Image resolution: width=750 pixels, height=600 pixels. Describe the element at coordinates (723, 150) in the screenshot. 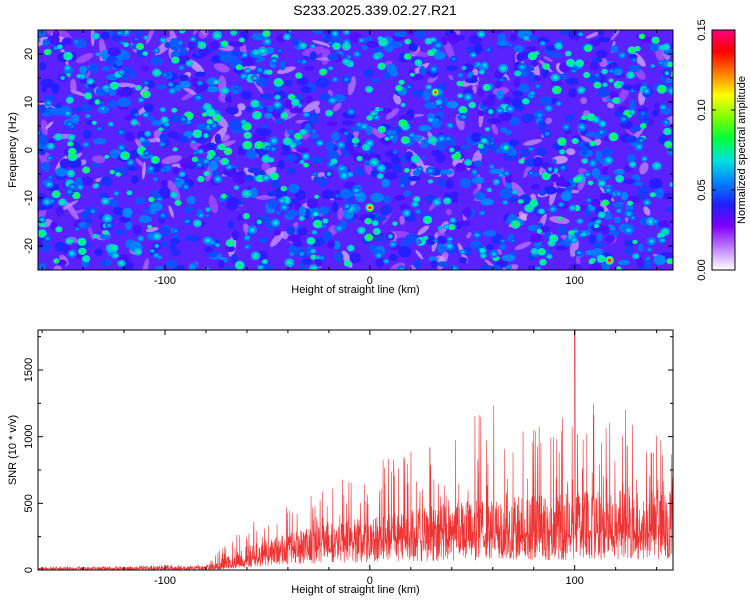

I see `colorbar-gradient` at that location.